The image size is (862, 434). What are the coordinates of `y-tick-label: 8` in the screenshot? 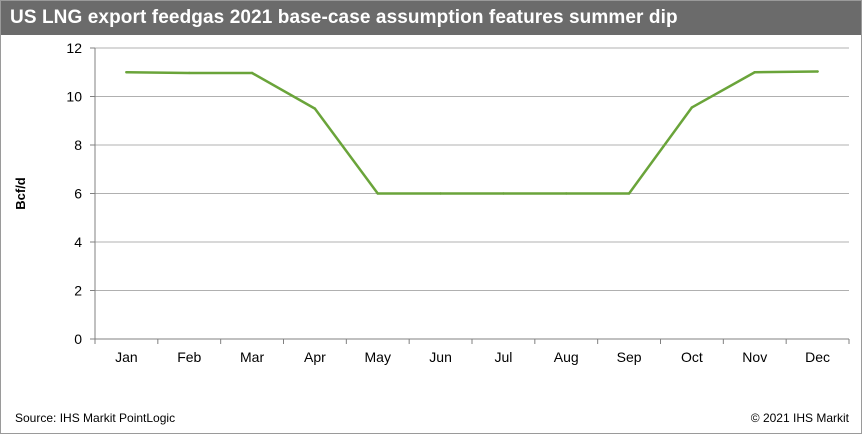 It's located at (78, 145).